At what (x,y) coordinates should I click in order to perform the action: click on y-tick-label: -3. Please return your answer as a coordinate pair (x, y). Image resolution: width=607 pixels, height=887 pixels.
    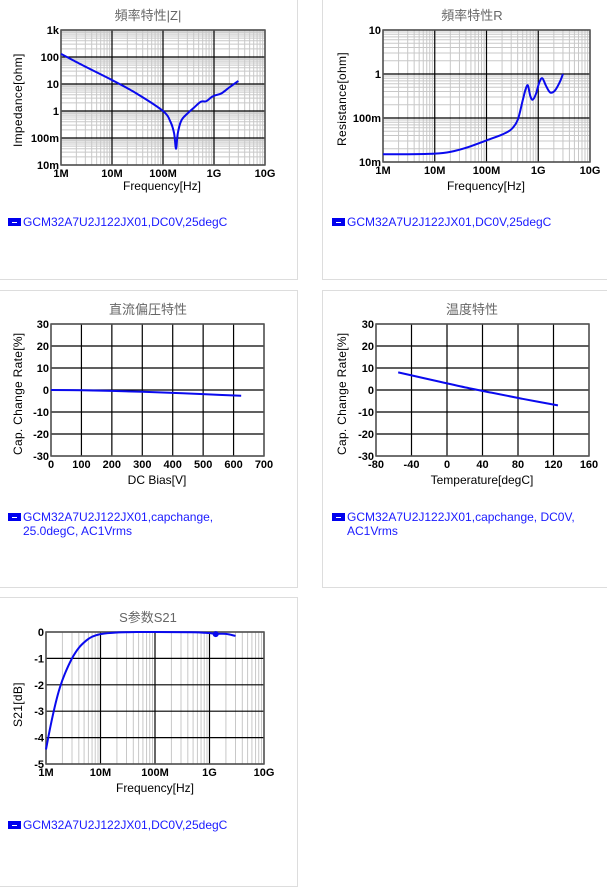
    Looking at the image, I should click on (39, 712).